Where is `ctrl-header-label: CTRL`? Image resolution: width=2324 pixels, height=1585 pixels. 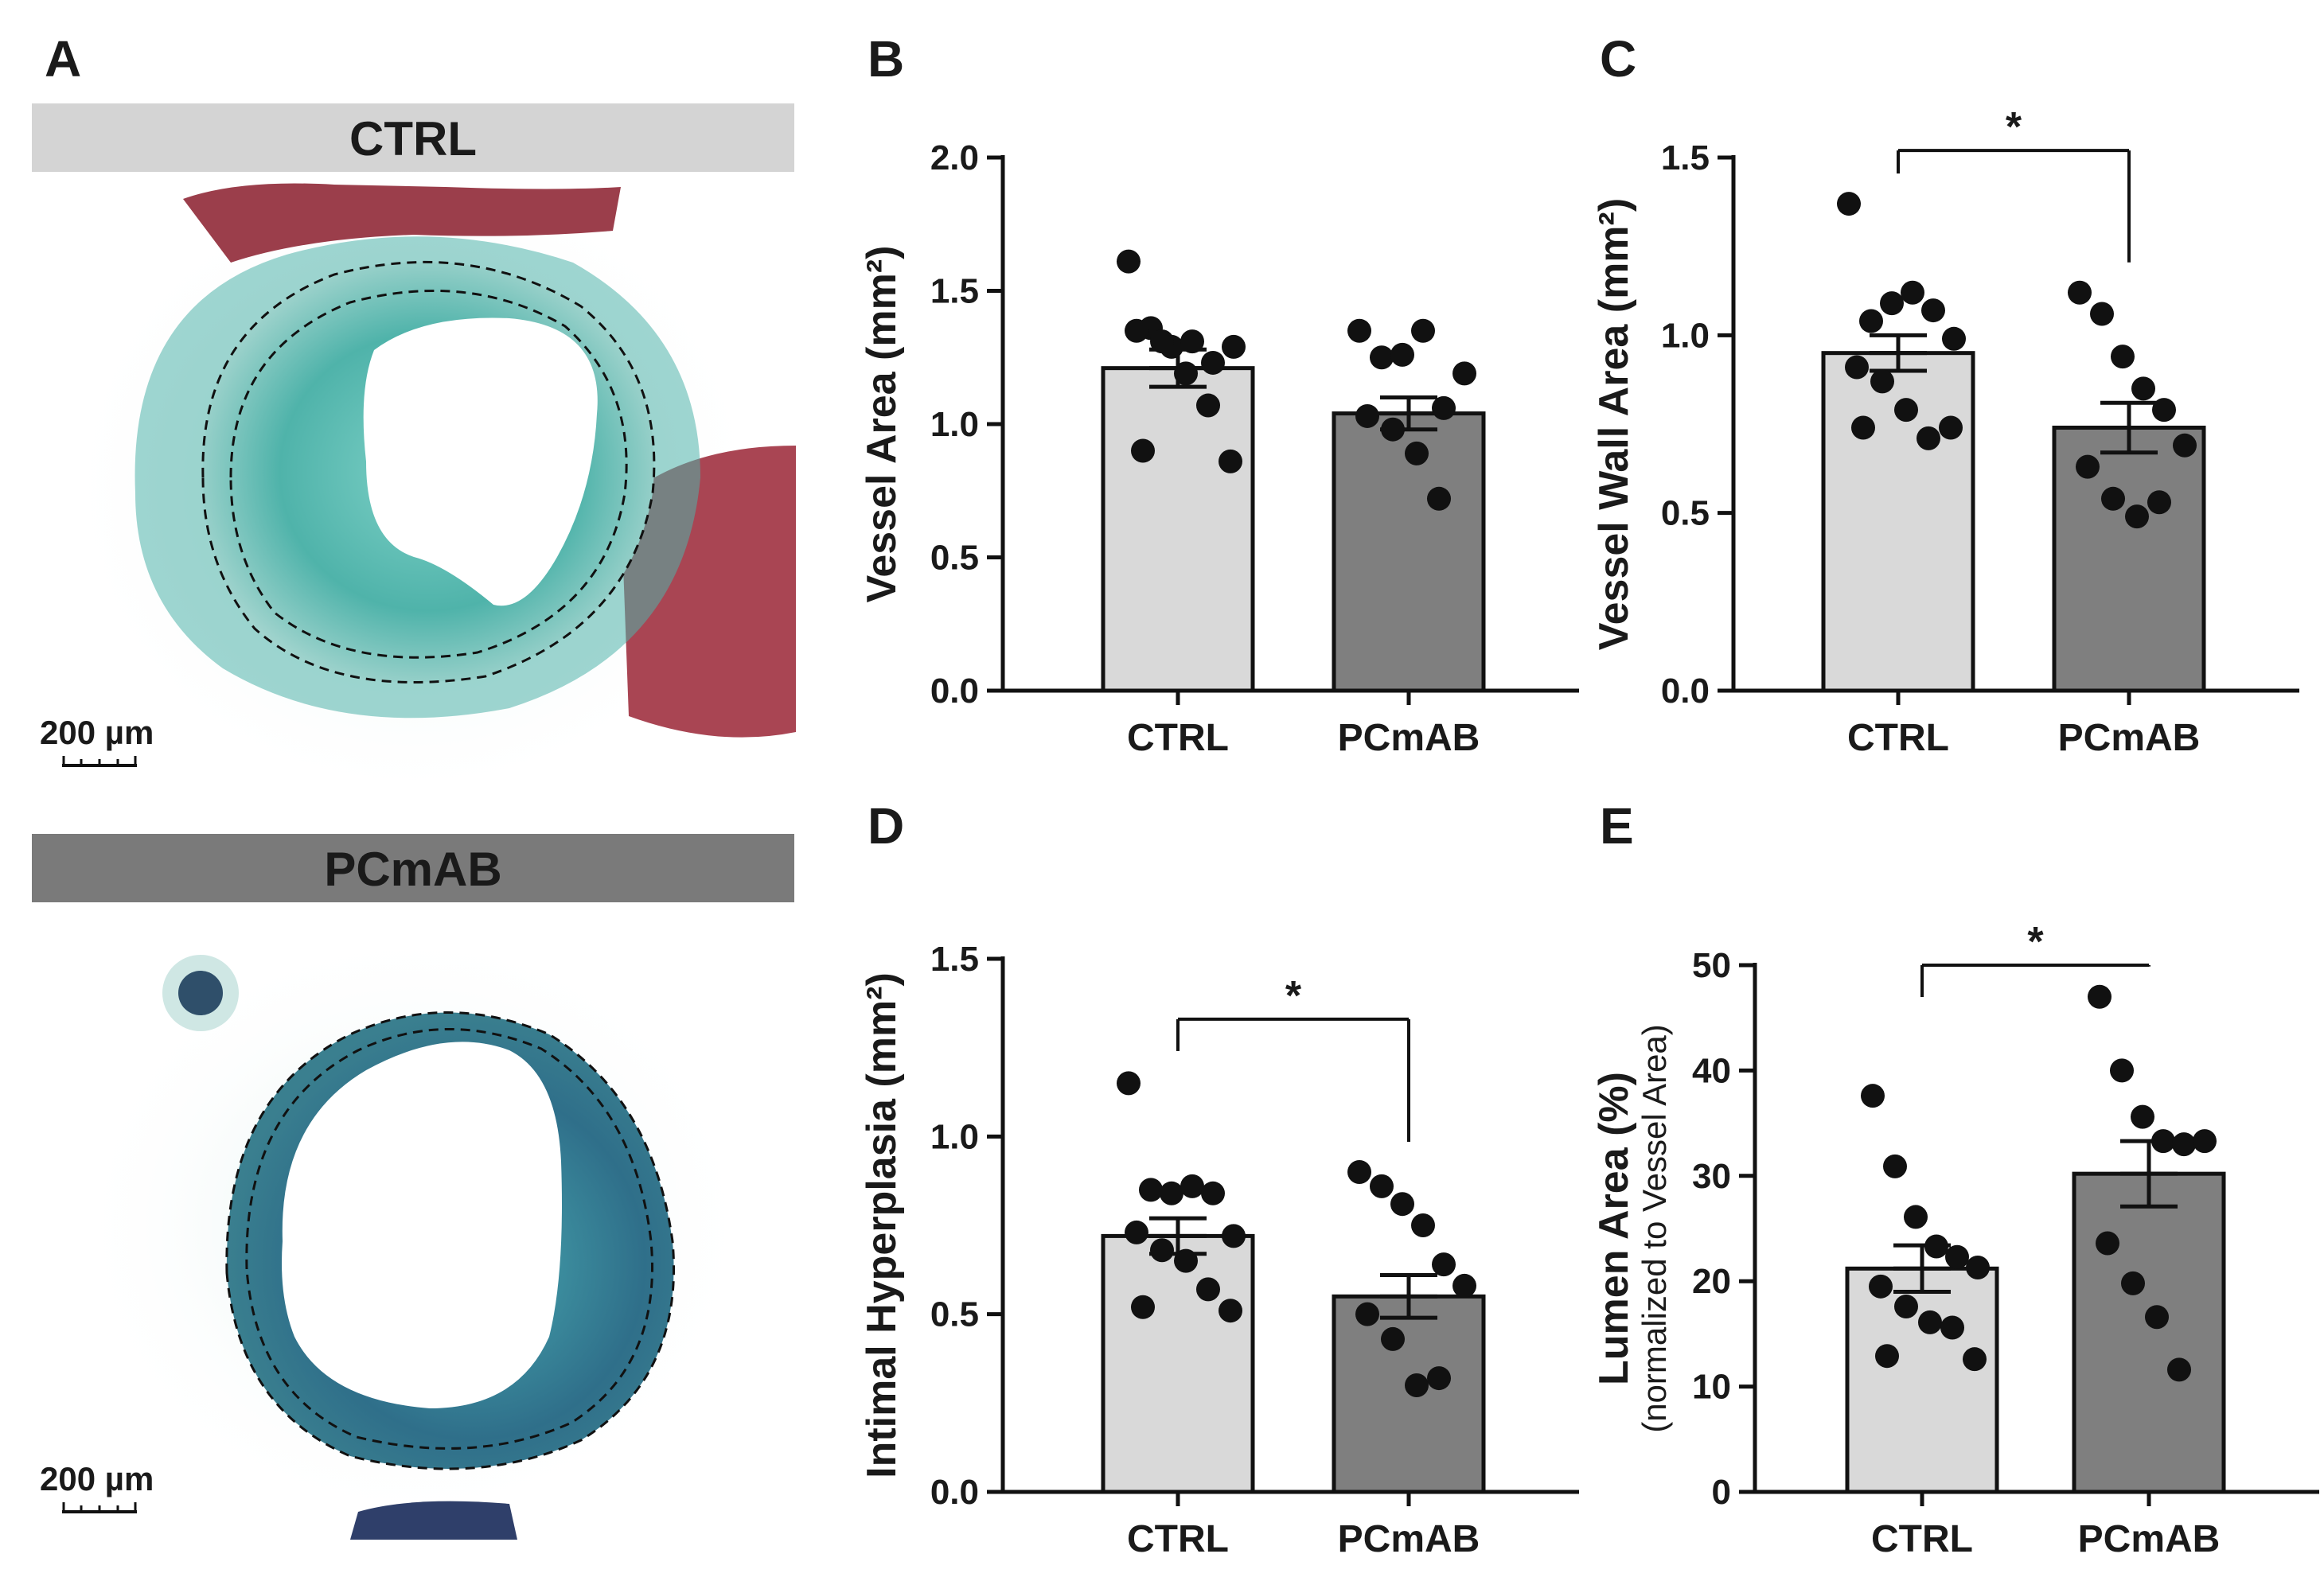
ctrl-header-label: CTRL is located at coordinates (413, 139).